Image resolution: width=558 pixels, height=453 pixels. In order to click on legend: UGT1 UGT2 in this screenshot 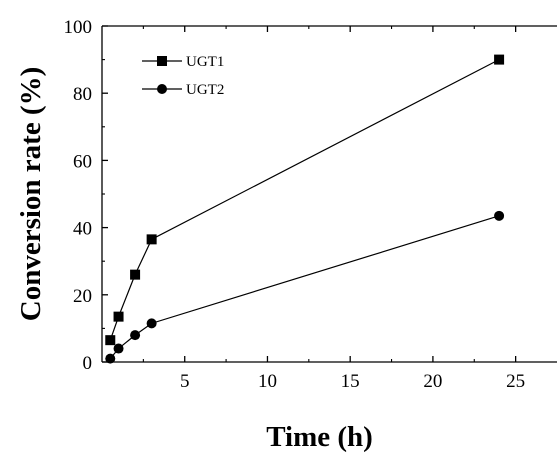, I will do `click(183, 76)`.